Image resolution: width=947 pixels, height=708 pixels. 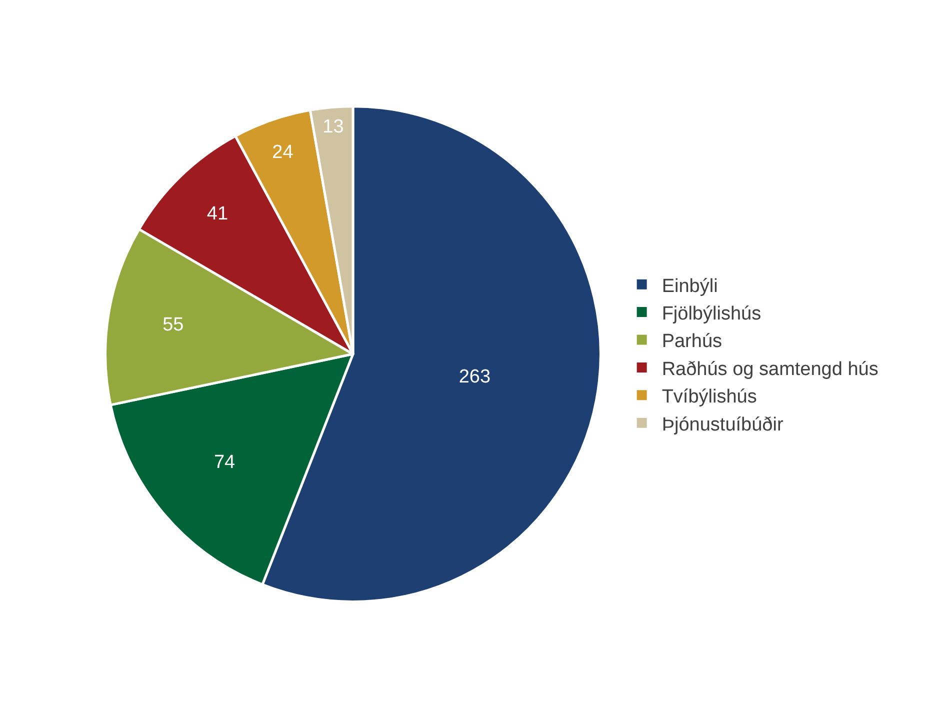 I want to click on data-label: 13, so click(x=333, y=127).